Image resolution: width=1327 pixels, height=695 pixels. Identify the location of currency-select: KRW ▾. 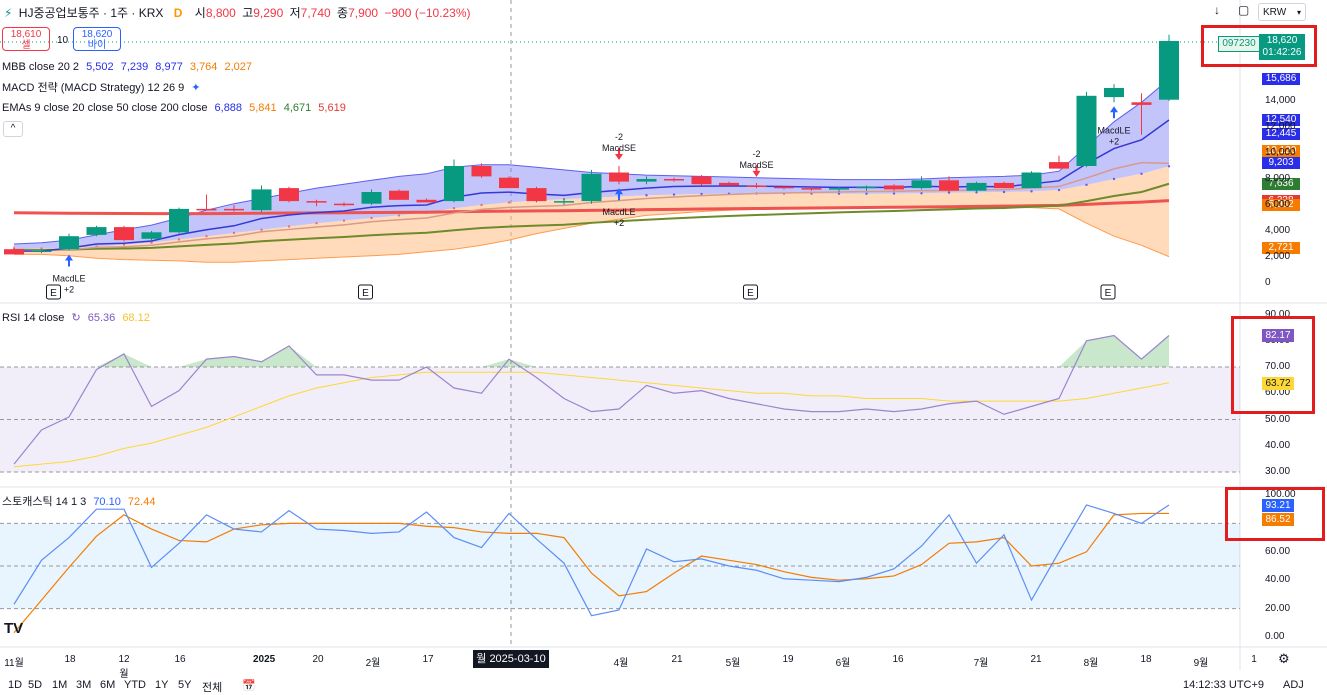
(1282, 12).